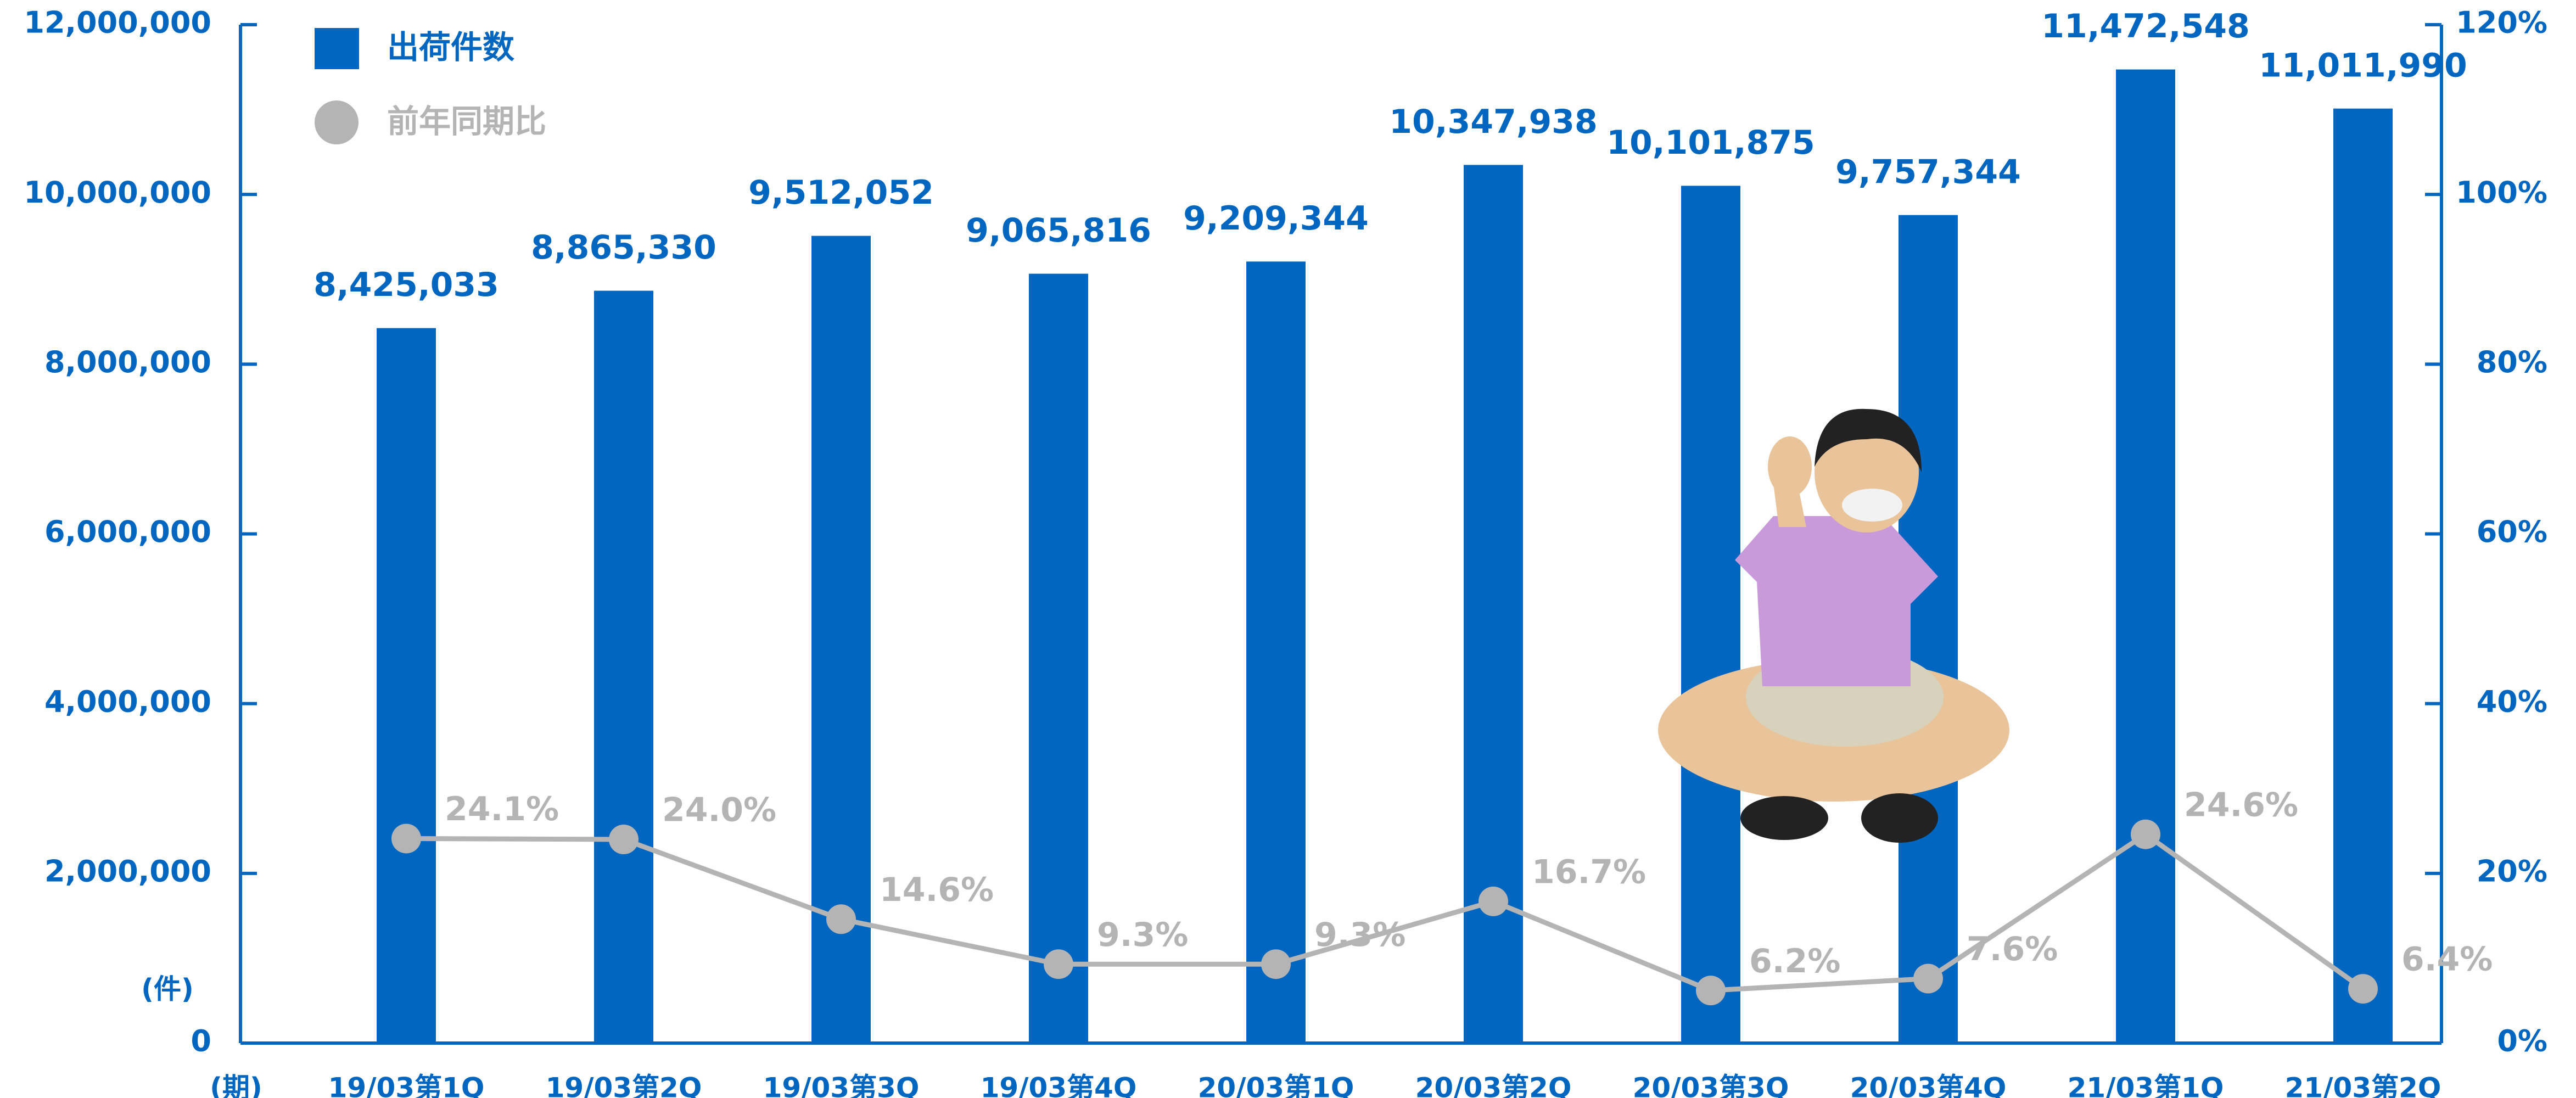  I want to click on x-tick-label: 19/03第4Q, so click(1059, 1085).